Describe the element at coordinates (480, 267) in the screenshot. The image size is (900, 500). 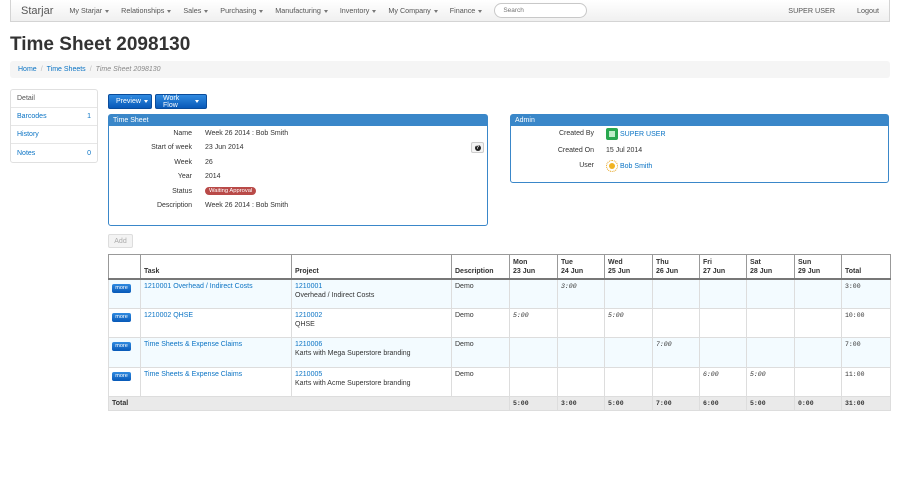
I see `header-description: Description` at that location.